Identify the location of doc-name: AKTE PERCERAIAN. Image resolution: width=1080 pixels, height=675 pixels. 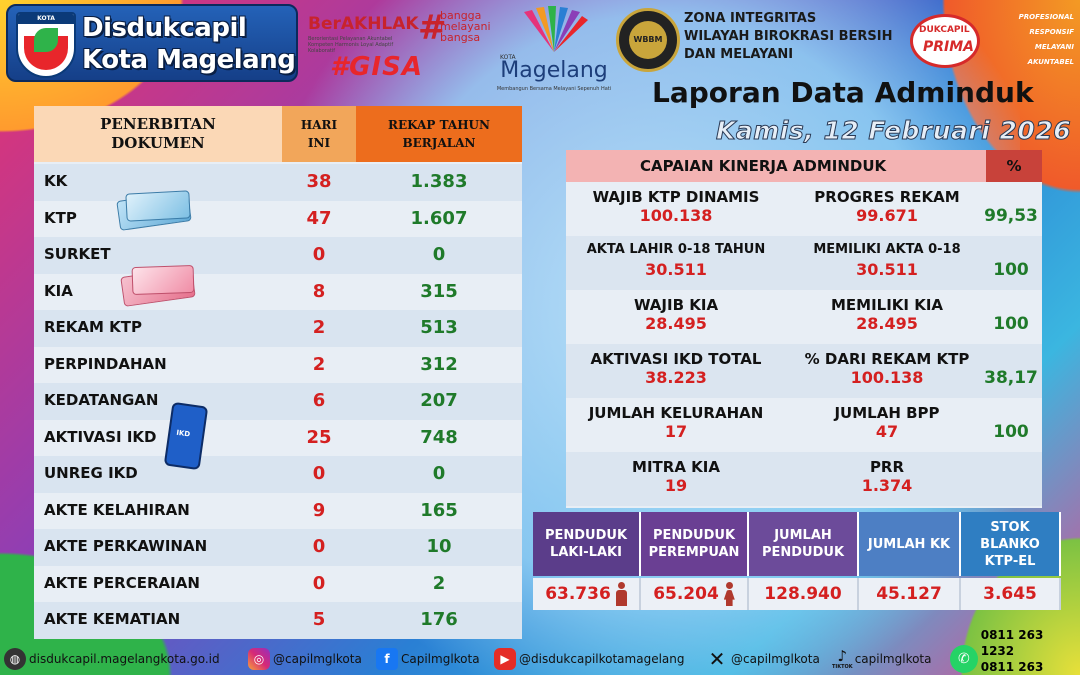
(122, 582).